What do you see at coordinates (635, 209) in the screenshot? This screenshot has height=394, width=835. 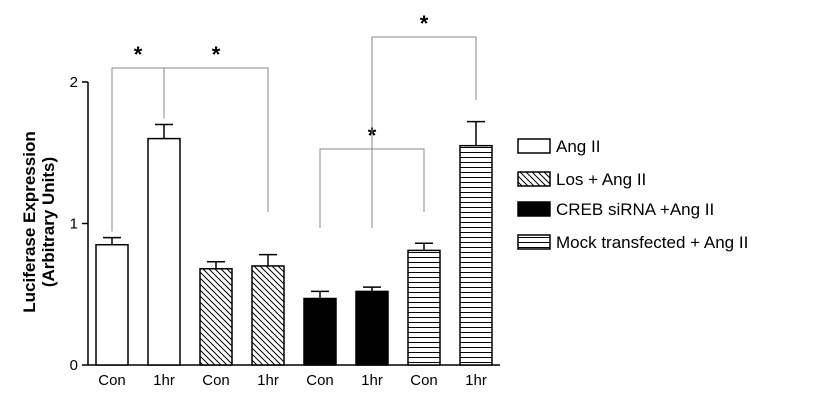 I see `legend-entry: CREB siRNA +Ang II` at bounding box center [635, 209].